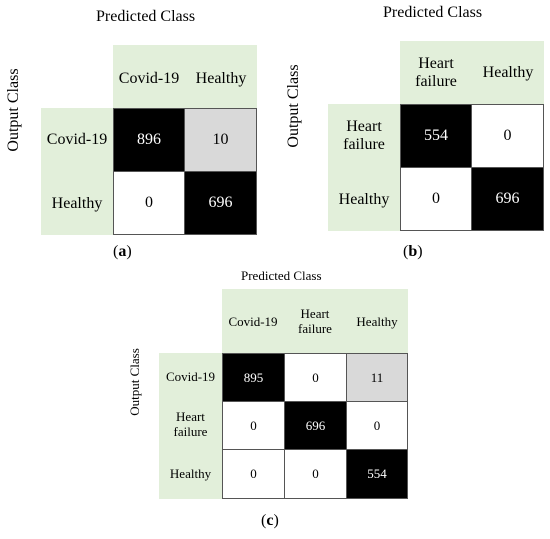 The width and height of the screenshot is (550, 539). Describe the element at coordinates (220, 140) in the screenshot. I see `matrix-cell: 10` at that location.